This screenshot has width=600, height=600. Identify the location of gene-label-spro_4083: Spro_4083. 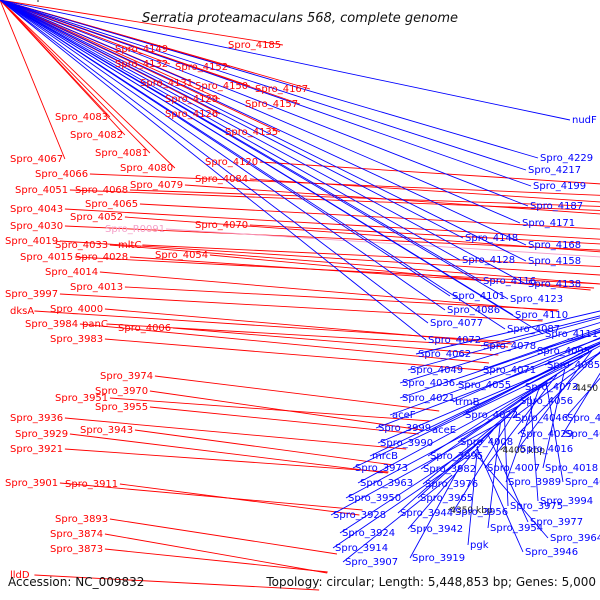
(81, 117).